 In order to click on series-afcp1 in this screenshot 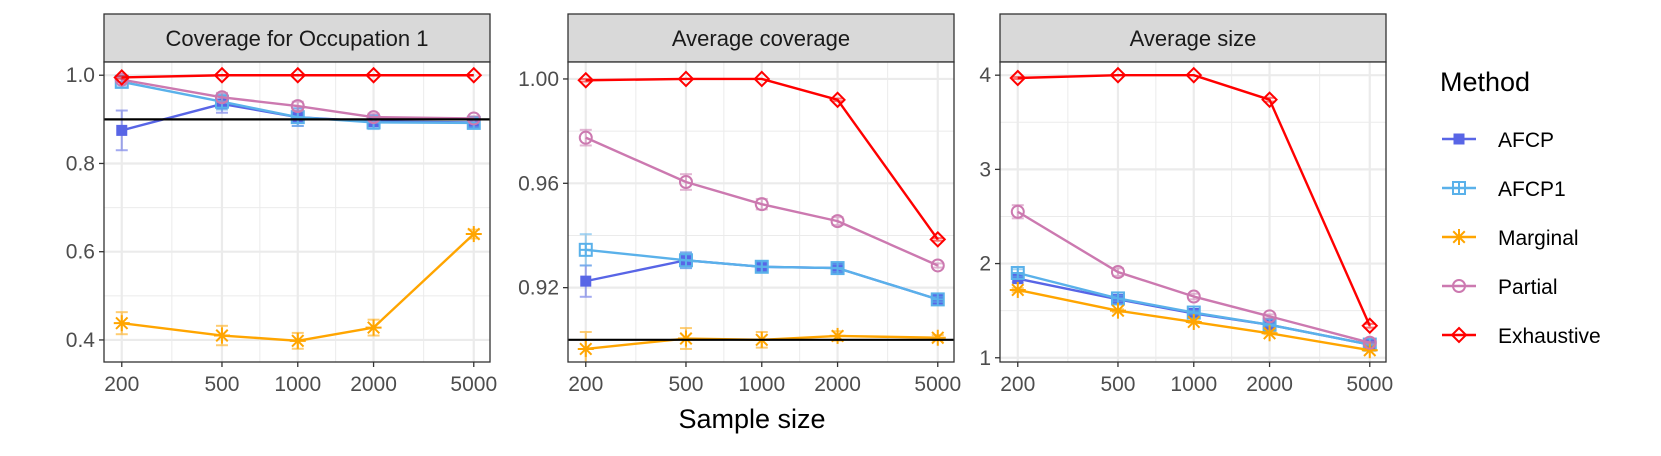, I will do `click(761, 270)`.